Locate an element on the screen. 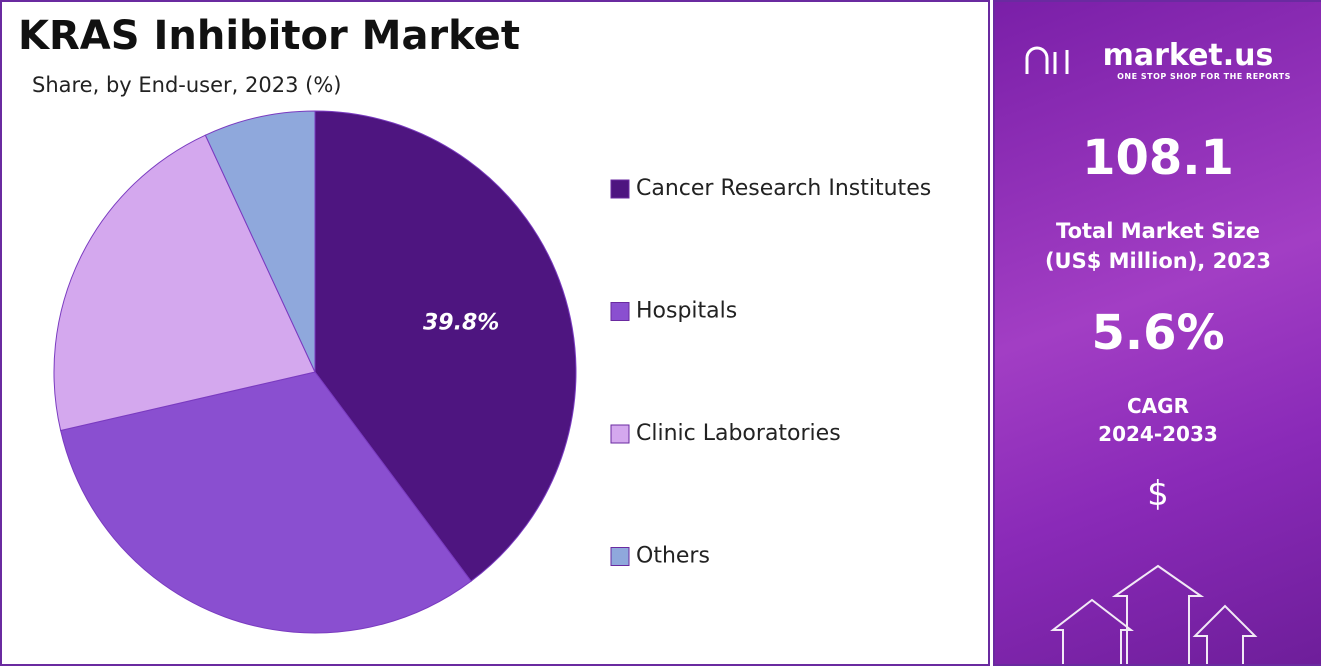  market-size-label: Total Market Size (US$ Million), 2023 is located at coordinates (1158, 246).